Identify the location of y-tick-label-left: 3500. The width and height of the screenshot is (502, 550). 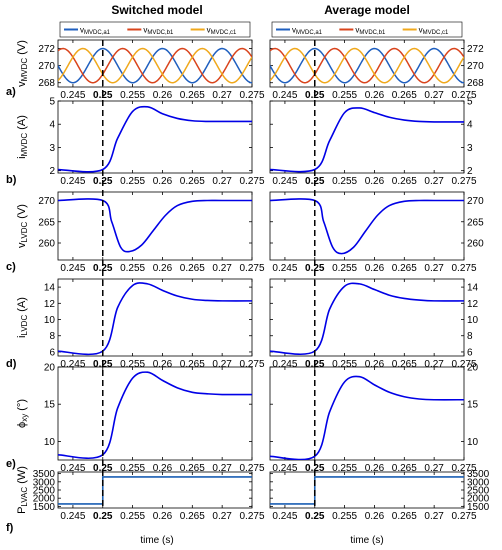
(44, 474).